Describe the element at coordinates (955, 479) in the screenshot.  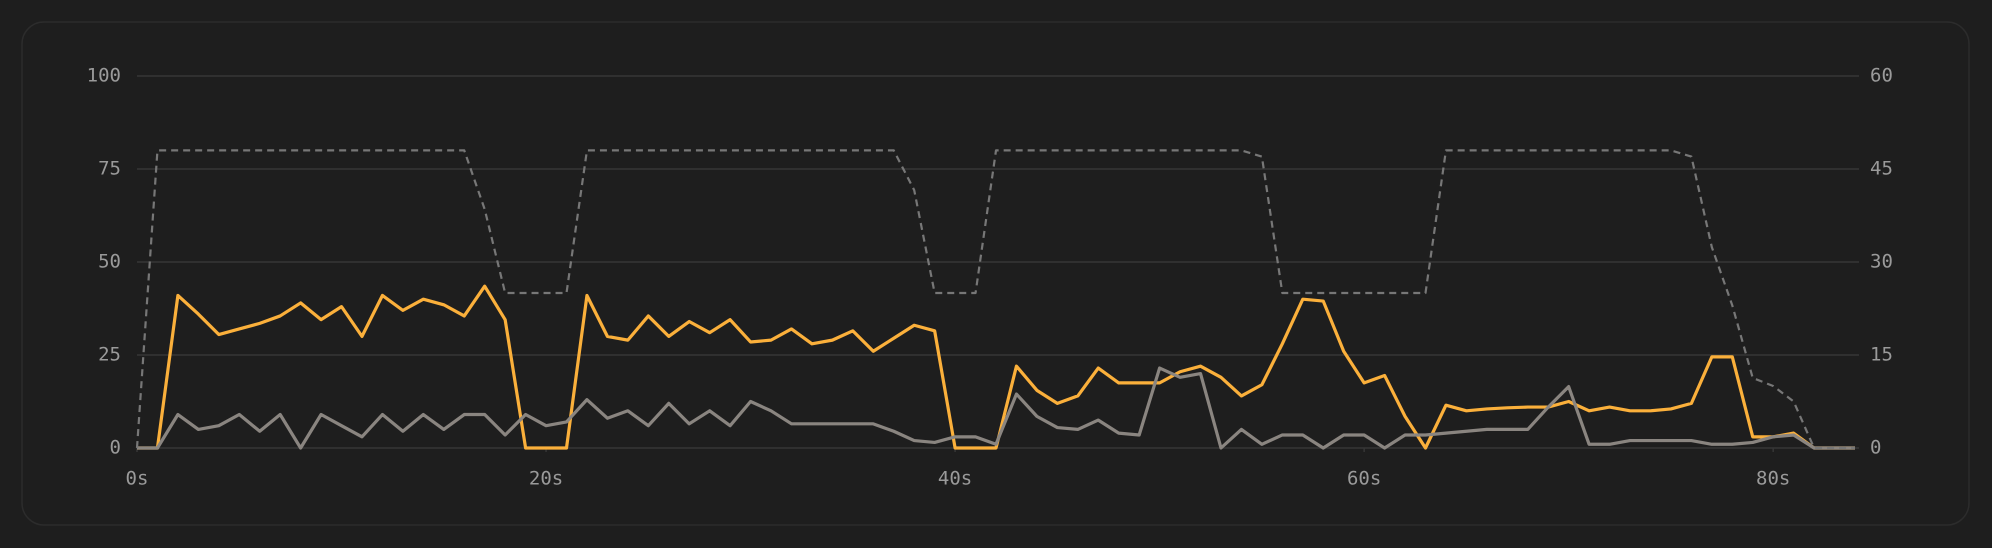
I see `x-tick-label: 40s` at that location.